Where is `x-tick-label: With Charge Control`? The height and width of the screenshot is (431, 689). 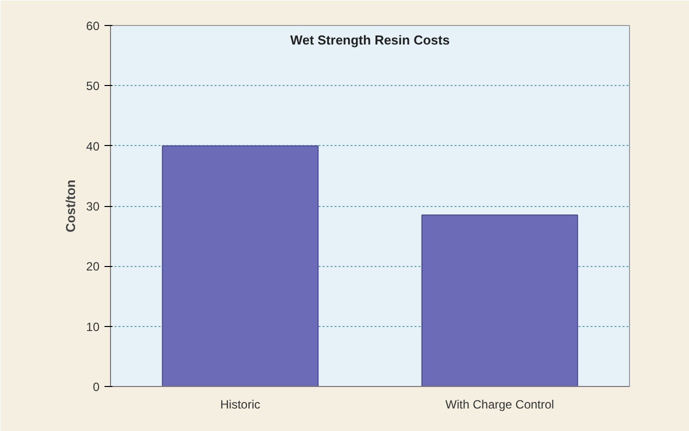
x-tick-label: With Charge Control is located at coordinates (499, 405).